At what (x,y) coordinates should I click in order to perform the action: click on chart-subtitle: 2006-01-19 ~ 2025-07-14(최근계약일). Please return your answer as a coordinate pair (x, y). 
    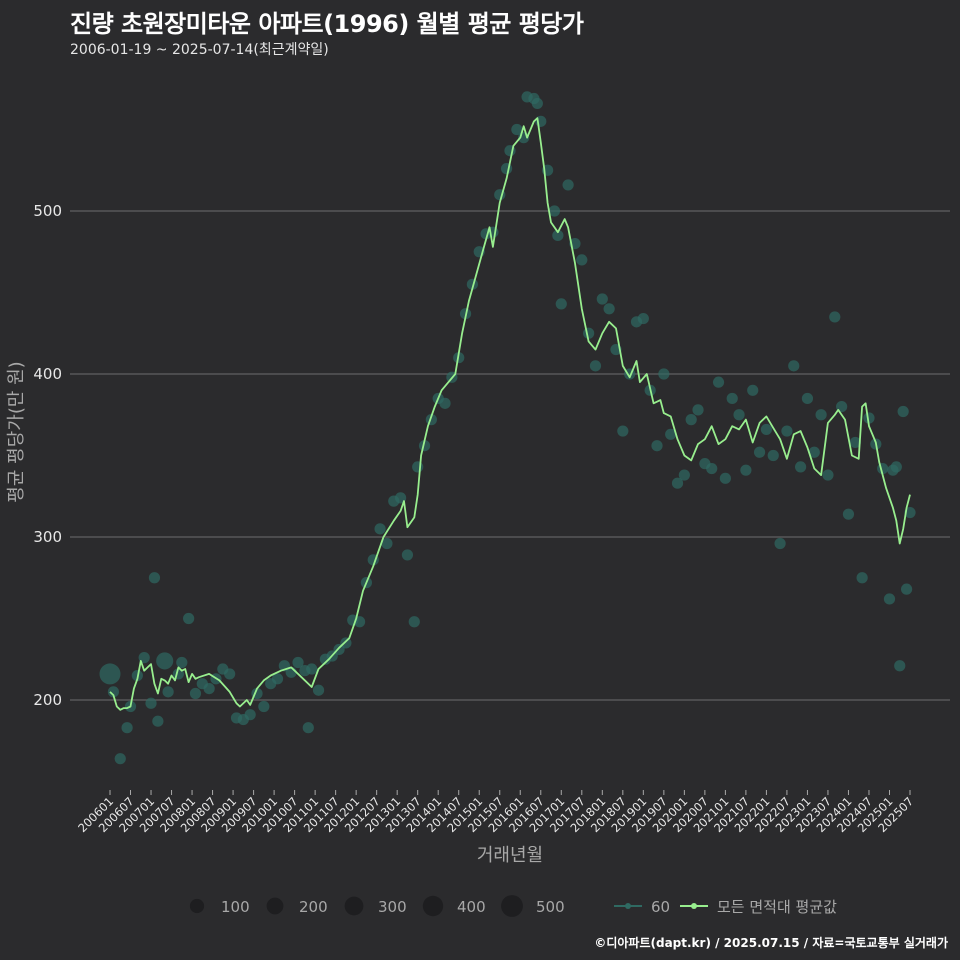
    Looking at the image, I should click on (199, 50).